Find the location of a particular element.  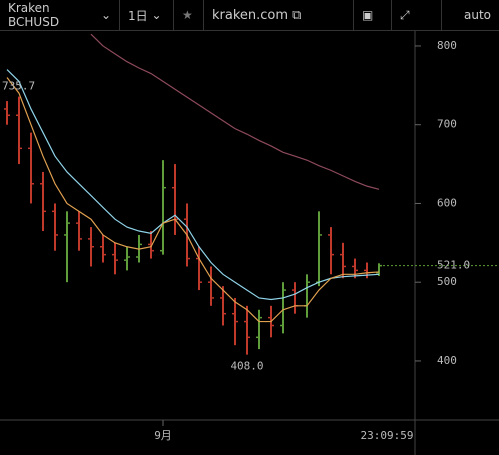

scale-button: auto is located at coordinates (470, 15).